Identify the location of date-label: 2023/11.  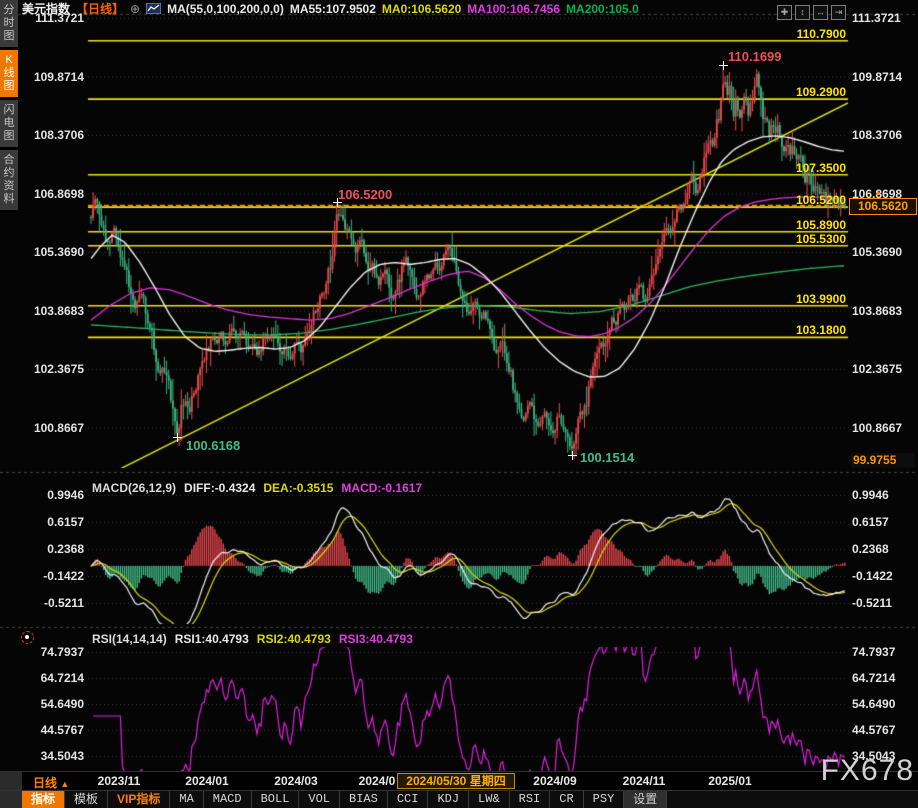
(119, 781).